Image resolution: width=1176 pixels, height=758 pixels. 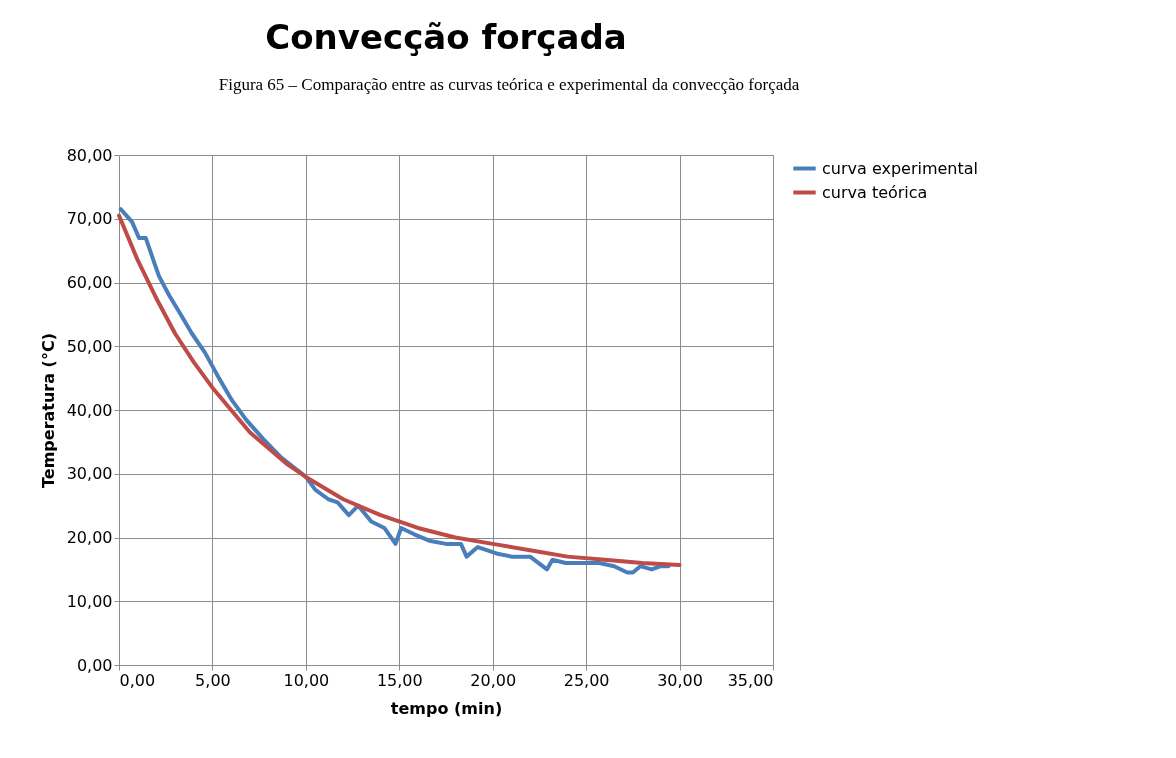 What do you see at coordinates (89, 601) in the screenshot?
I see `y-tick-label: 10,00` at bounding box center [89, 601].